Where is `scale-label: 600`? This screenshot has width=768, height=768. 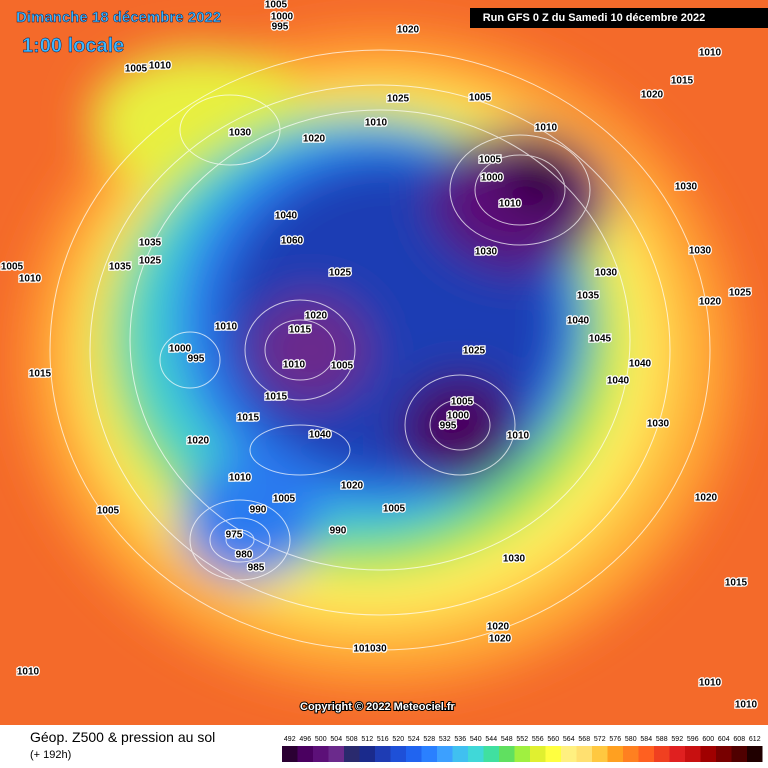 scale-label: 600 is located at coordinates (708, 739).